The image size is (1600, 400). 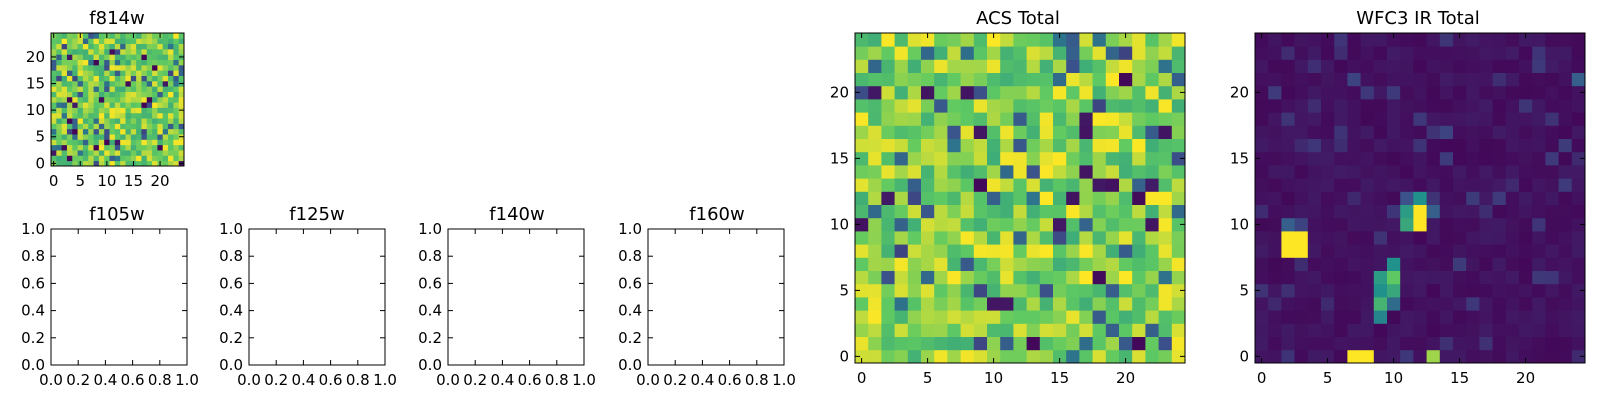 I want to click on x-tick-label: 5, so click(x=928, y=378).